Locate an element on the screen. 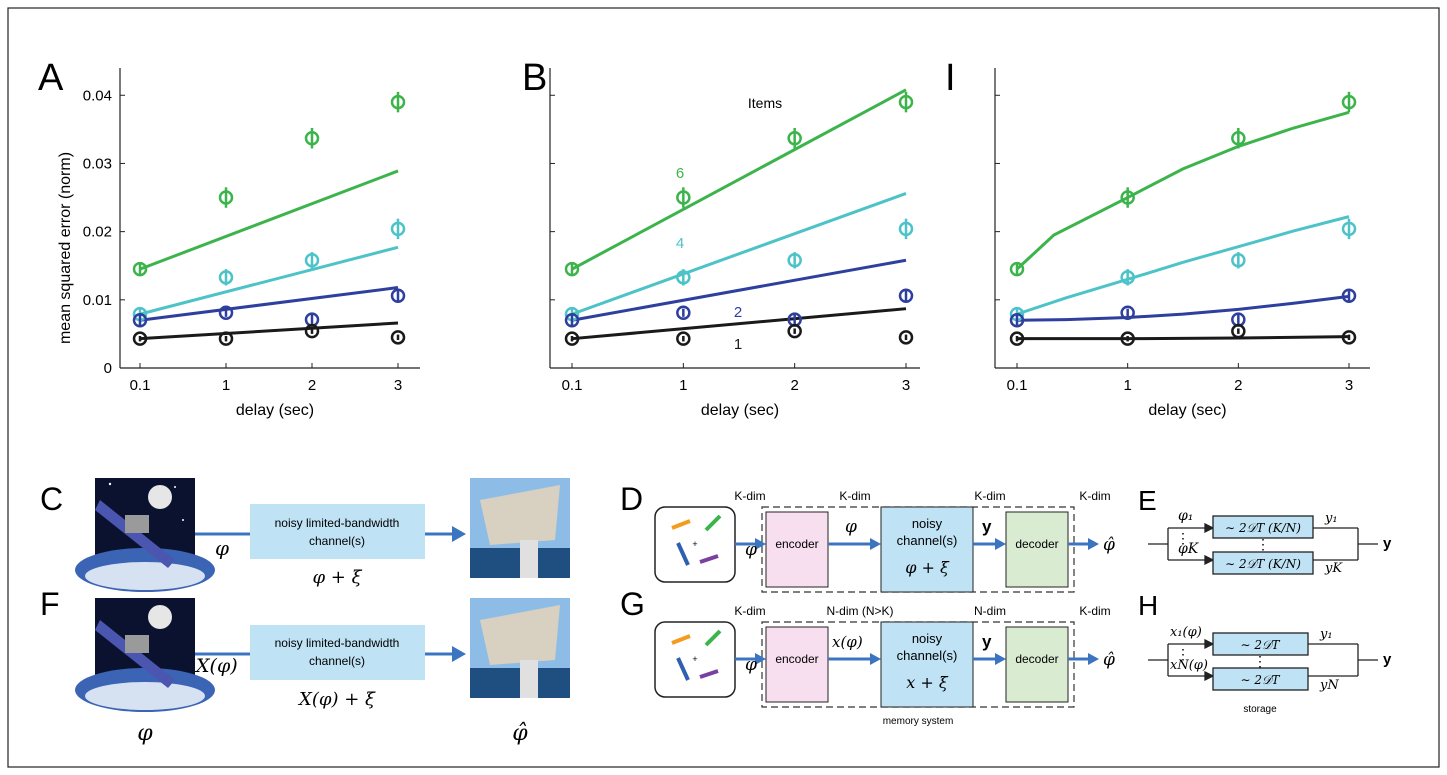 The height and width of the screenshot is (775, 1447). c-channel-label-line2: channel(s) is located at coordinates (337, 541).